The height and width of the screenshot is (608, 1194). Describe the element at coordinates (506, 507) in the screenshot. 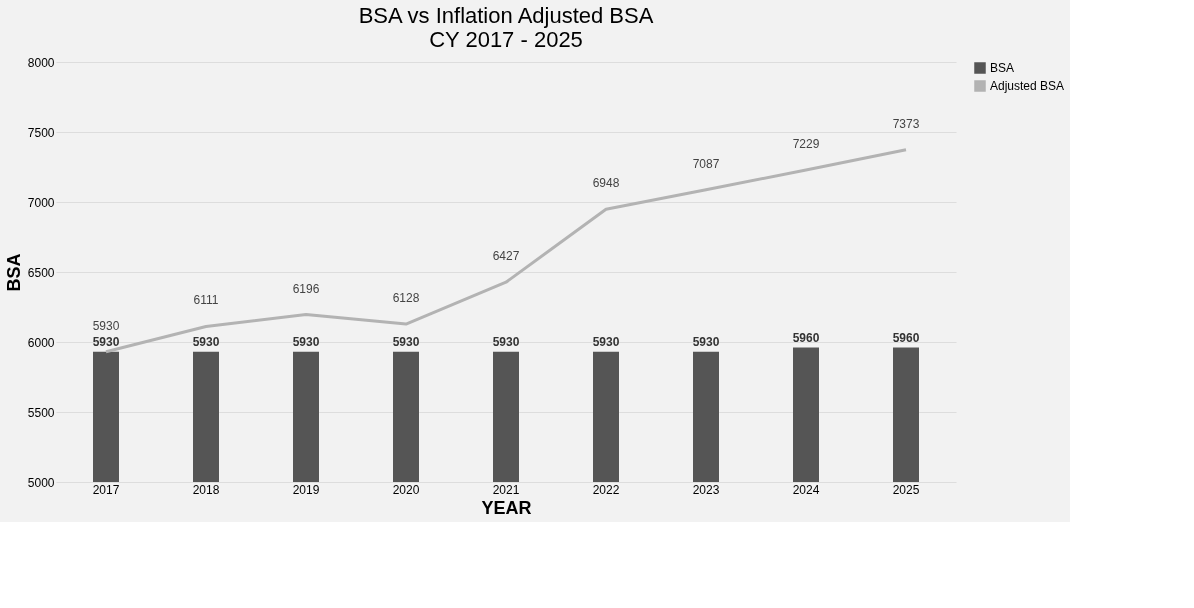

I see `x-axis-title: YEAR` at that location.